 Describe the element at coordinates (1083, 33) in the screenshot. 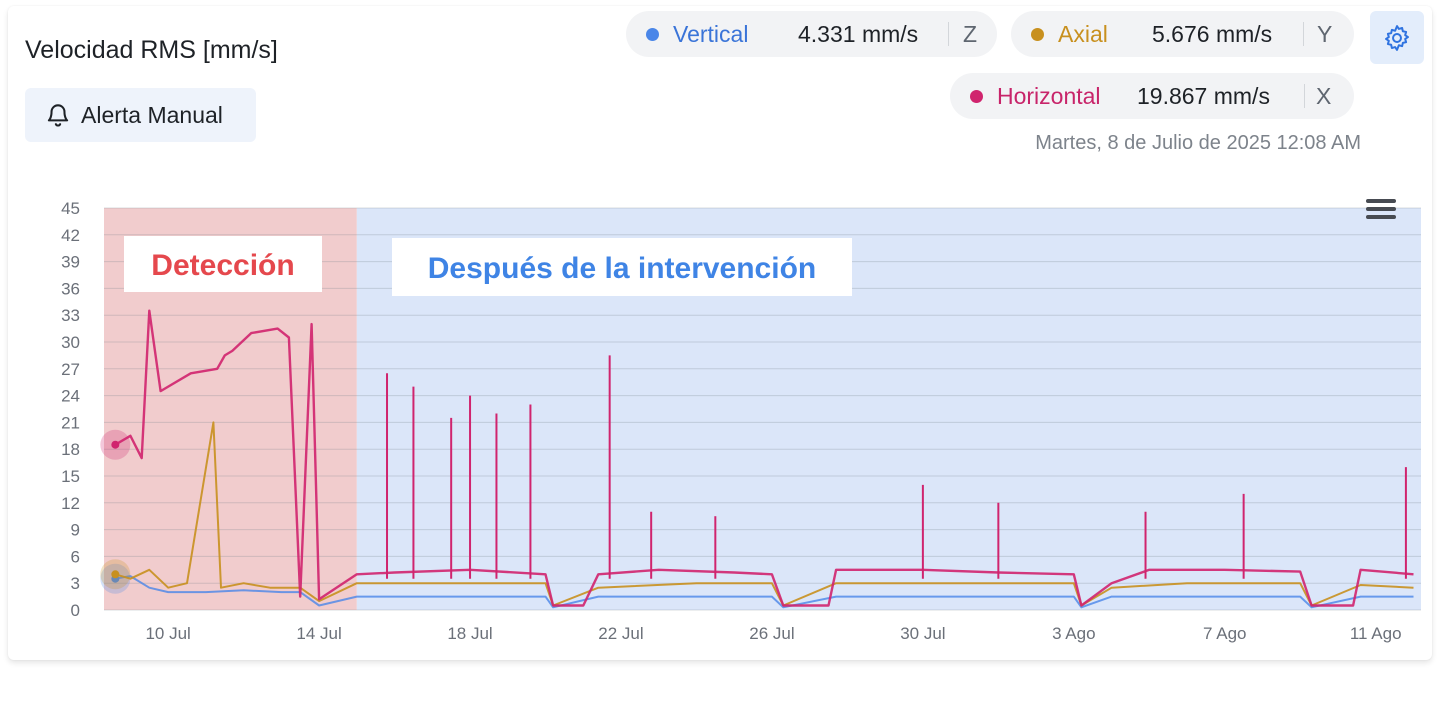

I see `legend-name: Axial` at that location.